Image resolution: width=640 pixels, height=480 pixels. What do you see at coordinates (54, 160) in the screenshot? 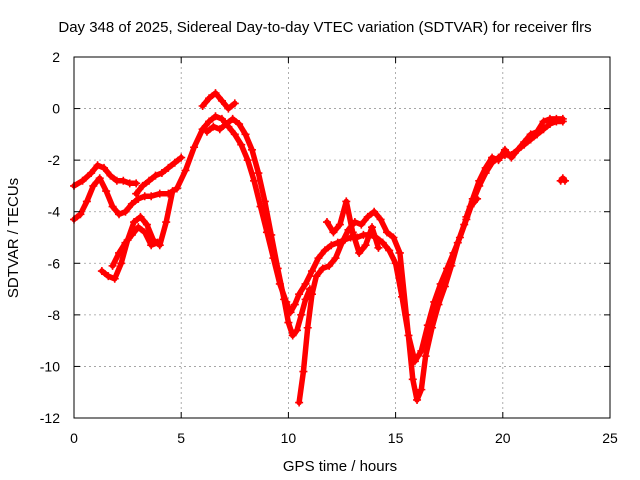
I see `y-tick-label: -2` at bounding box center [54, 160].